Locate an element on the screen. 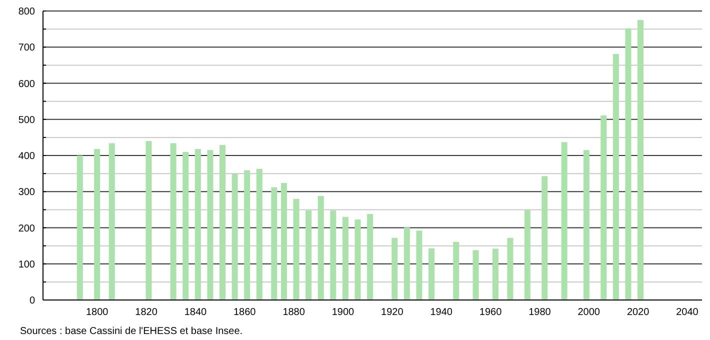 The width and height of the screenshot is (710, 340). y-tick-label: 200 is located at coordinates (27, 228).